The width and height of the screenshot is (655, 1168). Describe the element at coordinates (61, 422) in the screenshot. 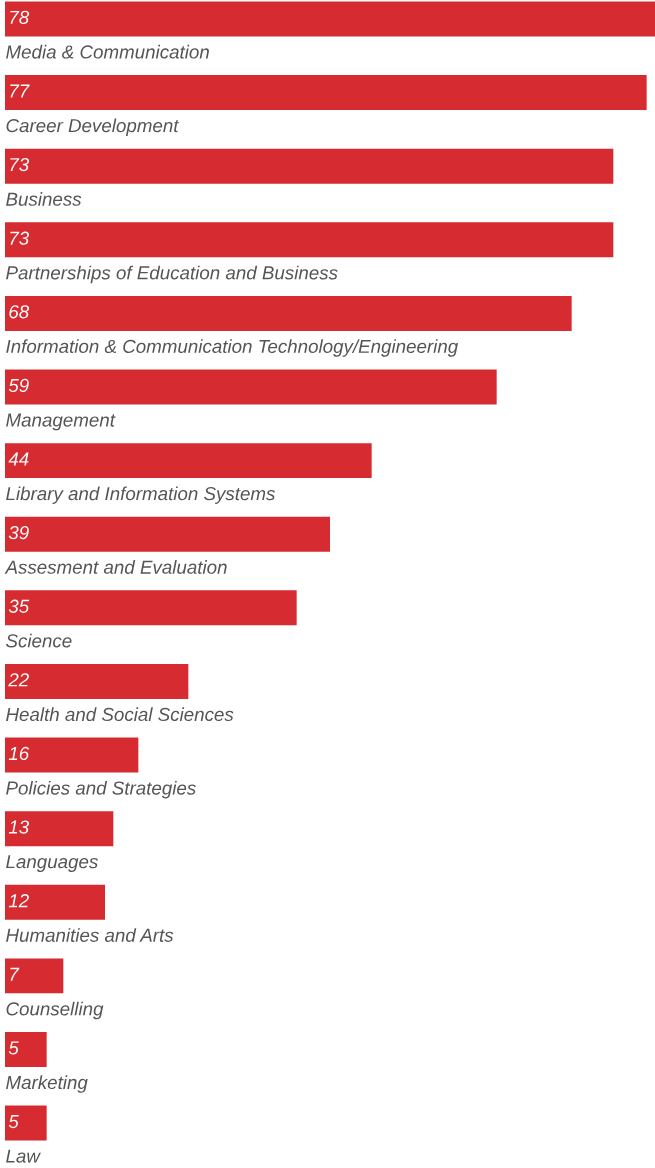

I see `y-tick-label: Management` at that location.